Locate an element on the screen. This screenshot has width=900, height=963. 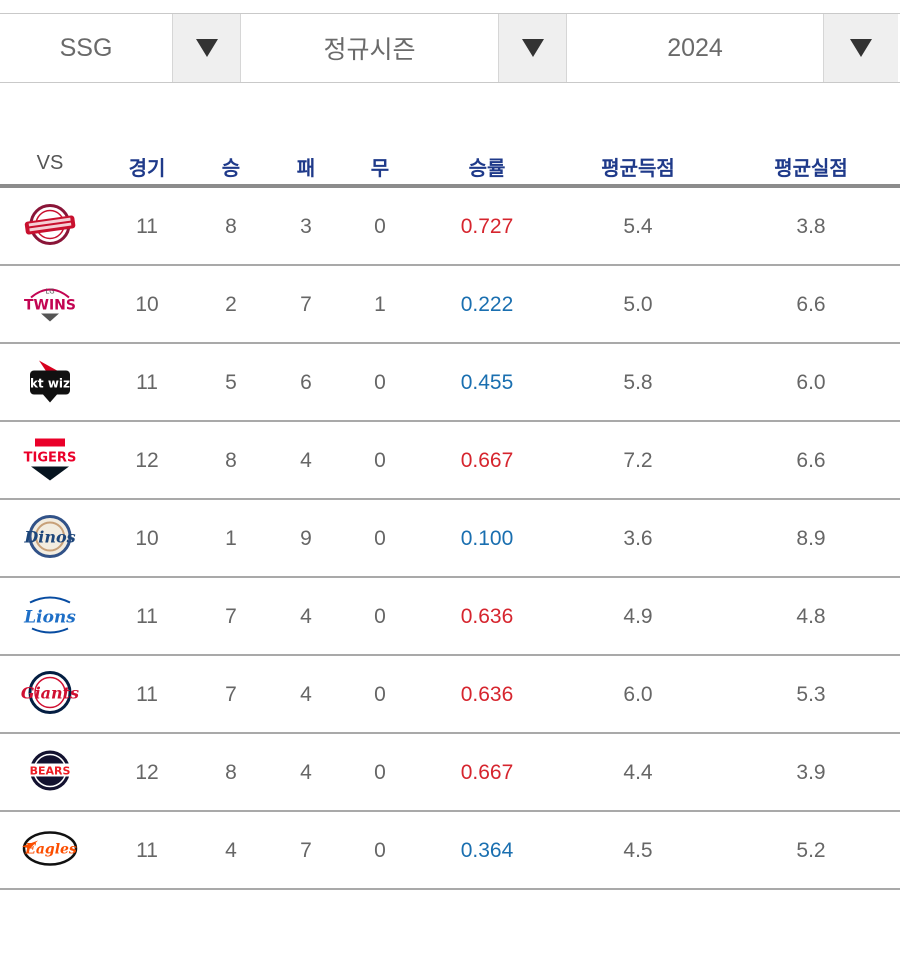
wins-cell: 7 is located at coordinates (231, 694).